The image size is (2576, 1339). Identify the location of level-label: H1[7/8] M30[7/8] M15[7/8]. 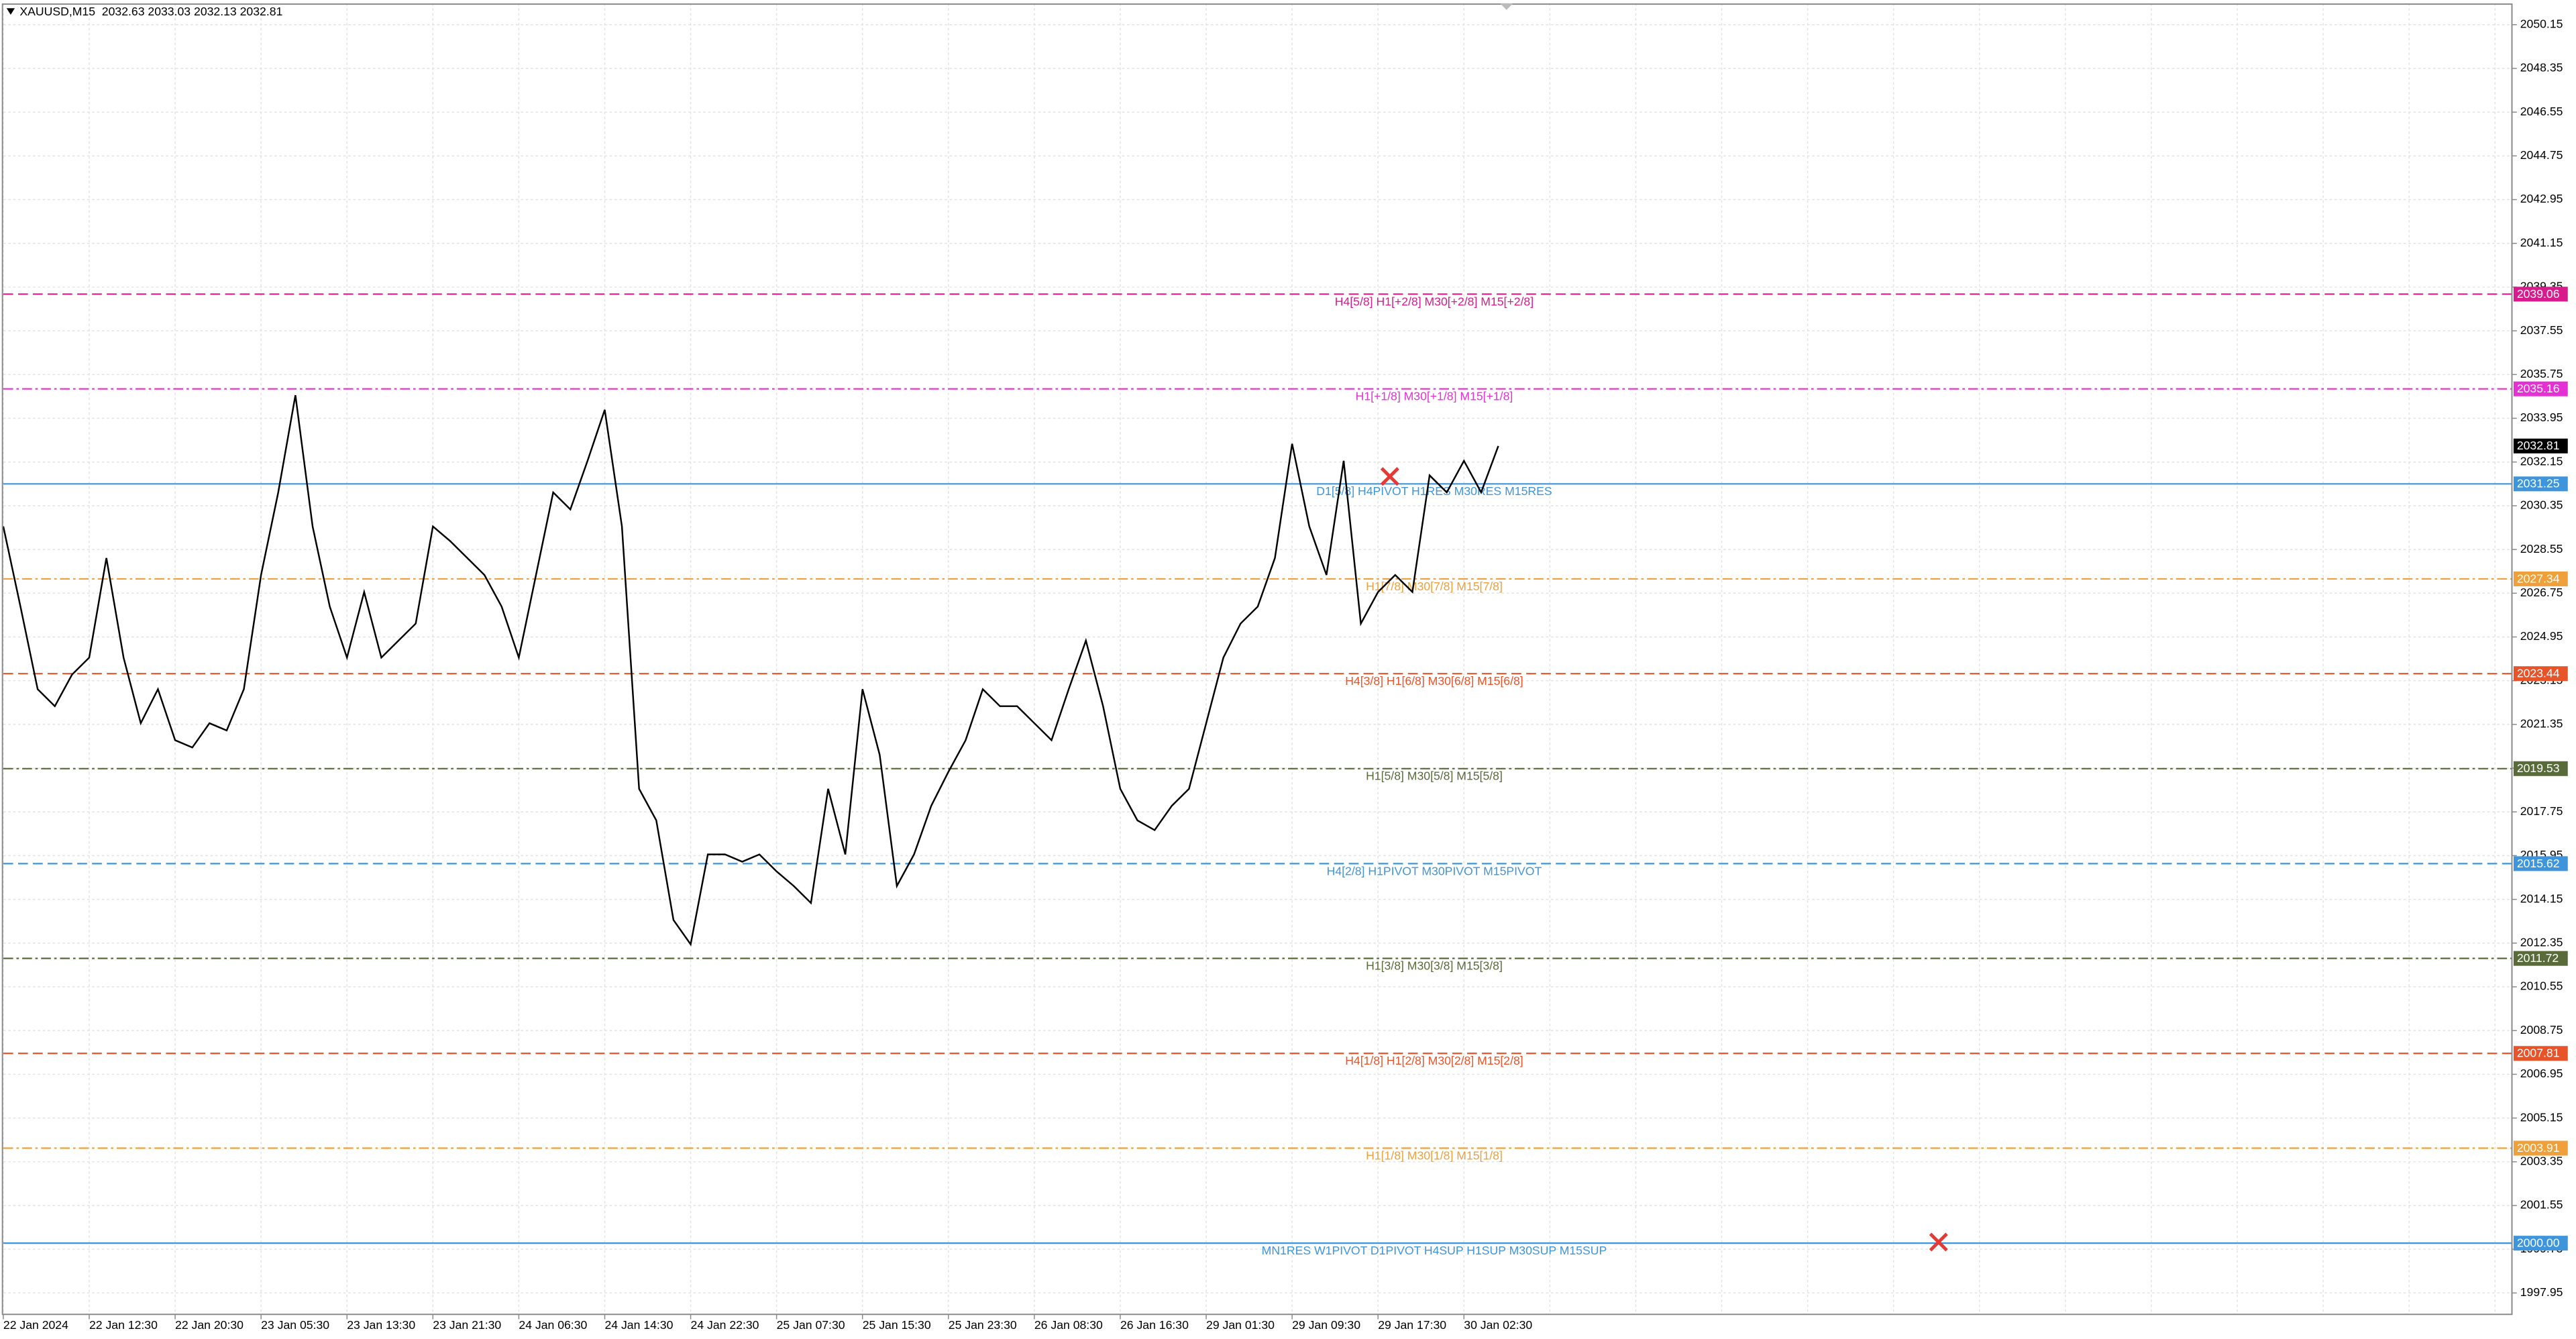
(1434, 586).